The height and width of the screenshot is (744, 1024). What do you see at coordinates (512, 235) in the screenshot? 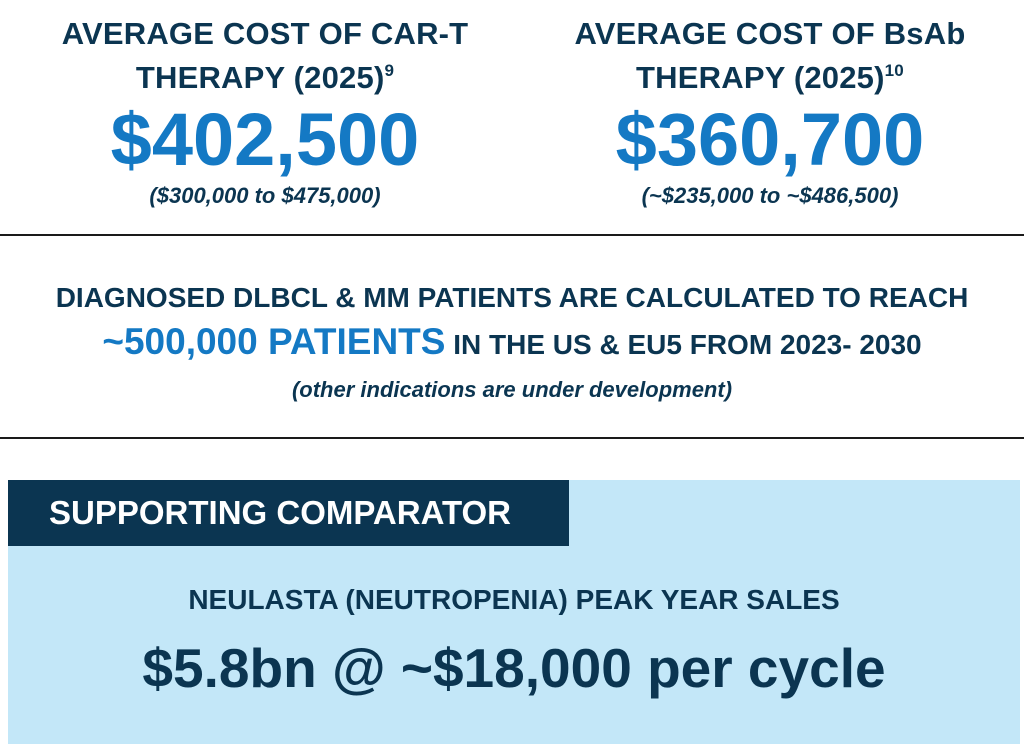
I see `divider-top` at bounding box center [512, 235].